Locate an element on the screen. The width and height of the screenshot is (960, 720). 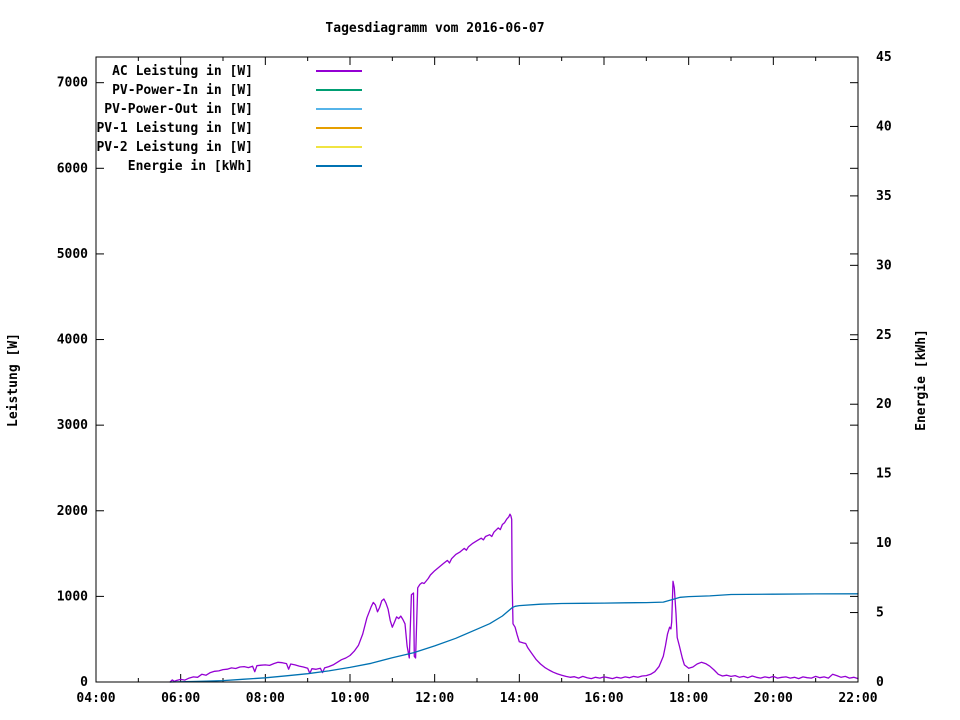
y-right-tick-label: 25 is located at coordinates (884, 335).